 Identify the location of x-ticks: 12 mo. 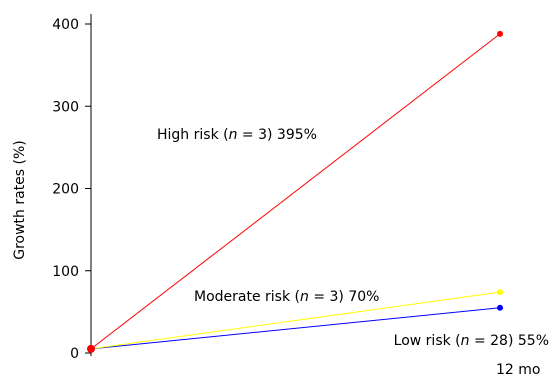
(518, 370).